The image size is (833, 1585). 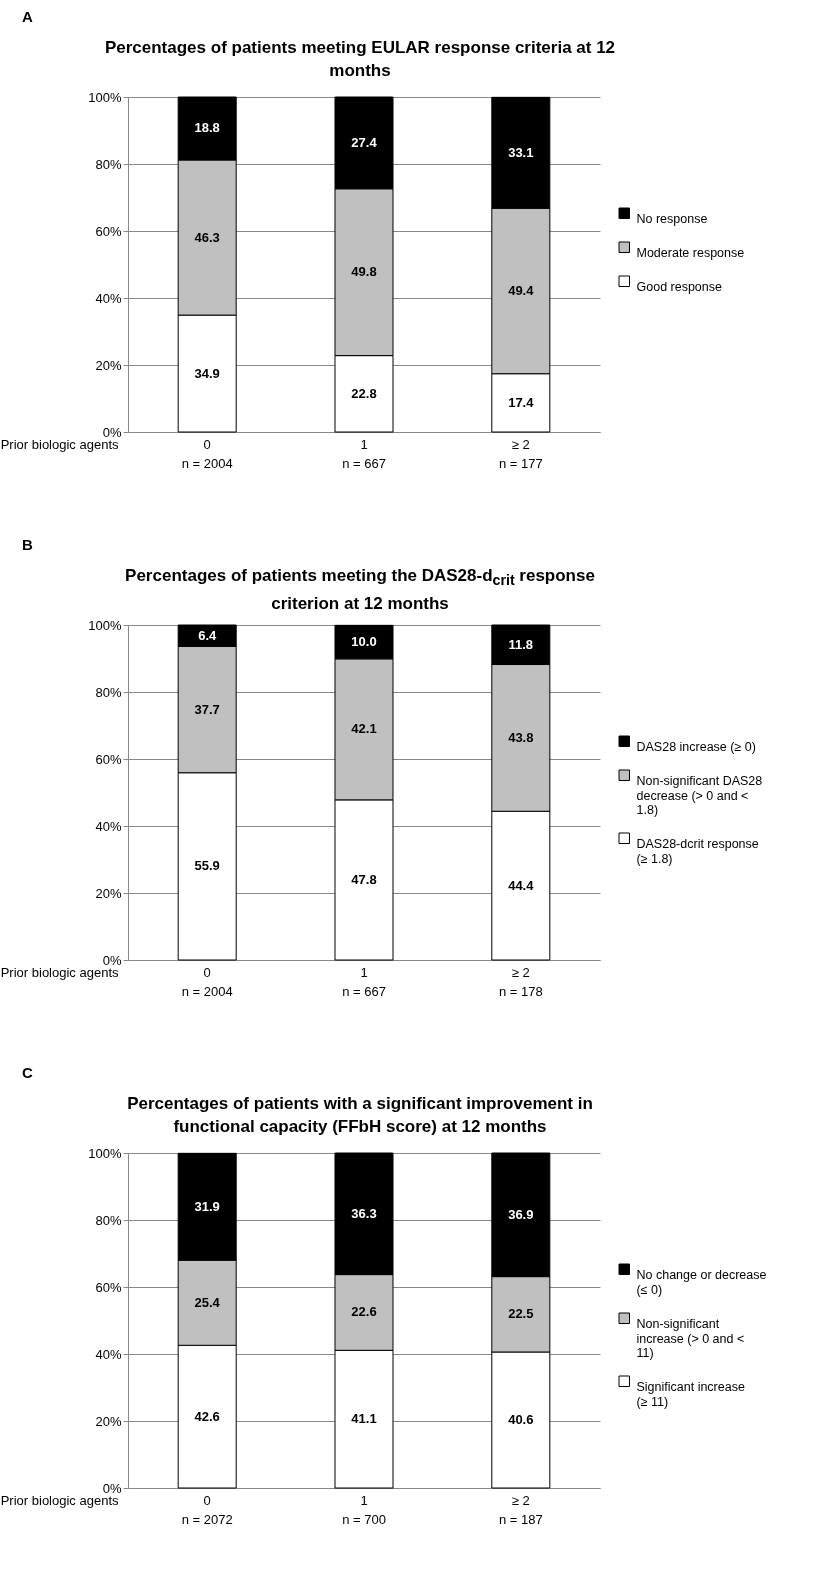 What do you see at coordinates (364, 272) in the screenshot?
I see `data-label: 49.8` at bounding box center [364, 272].